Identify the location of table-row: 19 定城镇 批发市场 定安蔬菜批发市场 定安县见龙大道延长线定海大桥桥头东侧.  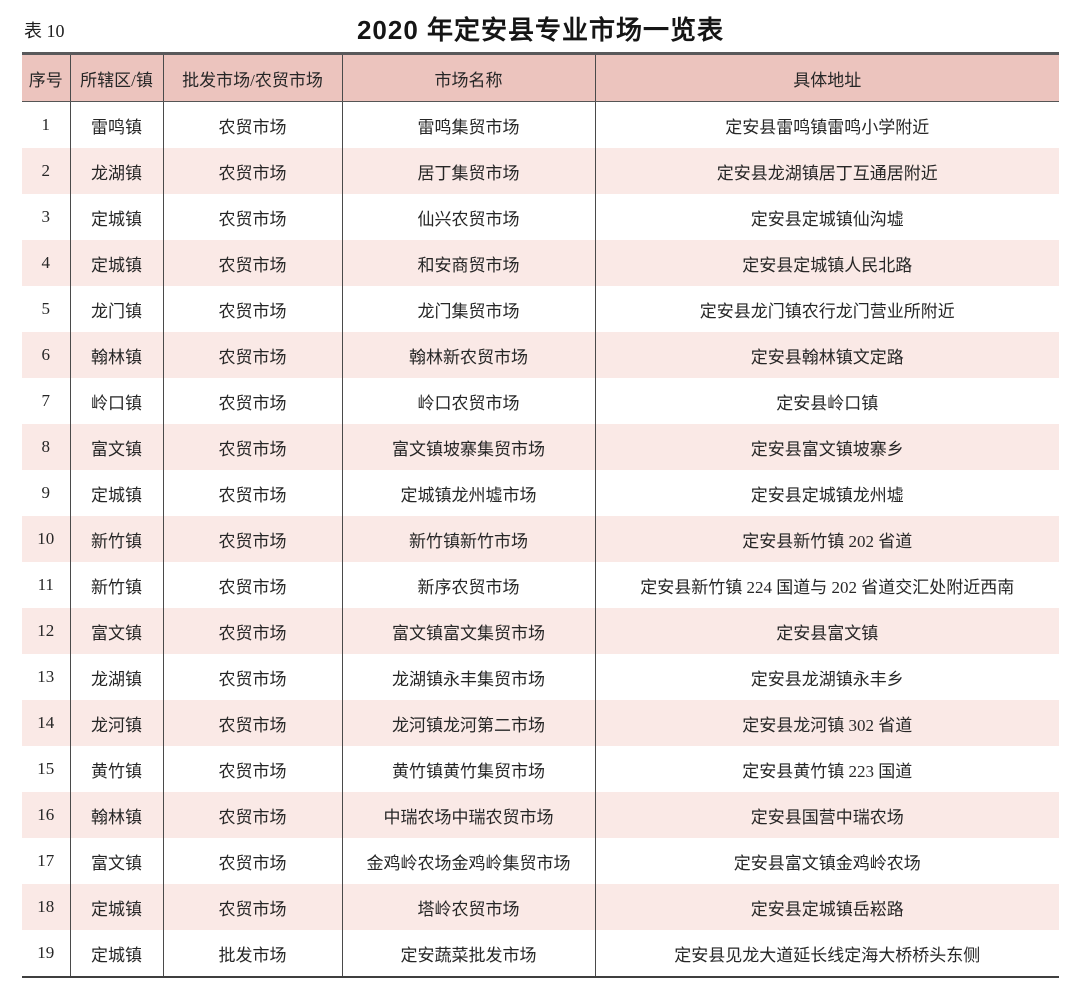
(540, 953).